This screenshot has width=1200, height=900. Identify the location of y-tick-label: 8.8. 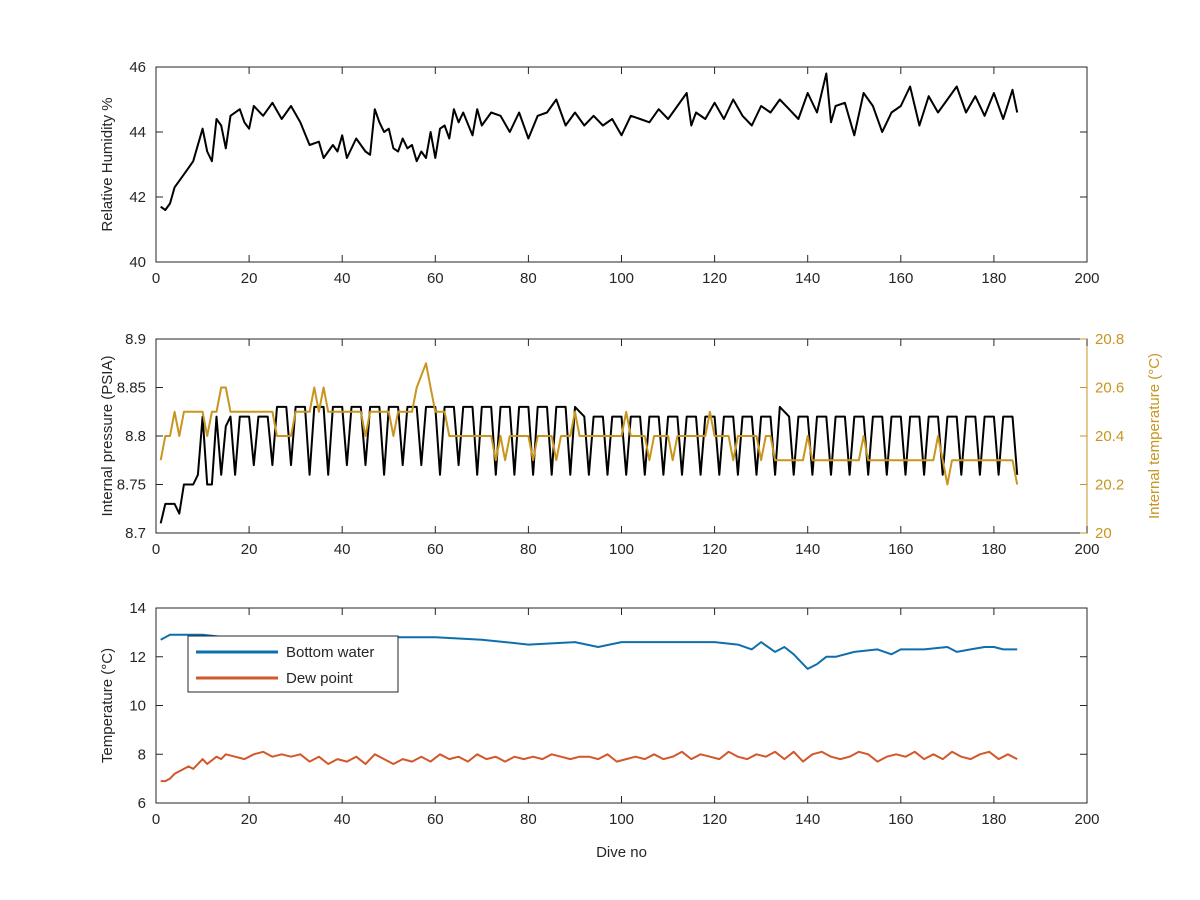
(135, 436).